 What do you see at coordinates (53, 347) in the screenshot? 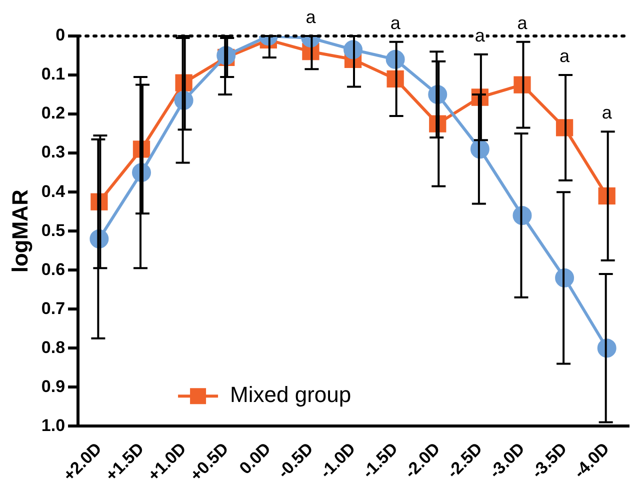
I see `y-tick-label: 0.8` at bounding box center [53, 347].